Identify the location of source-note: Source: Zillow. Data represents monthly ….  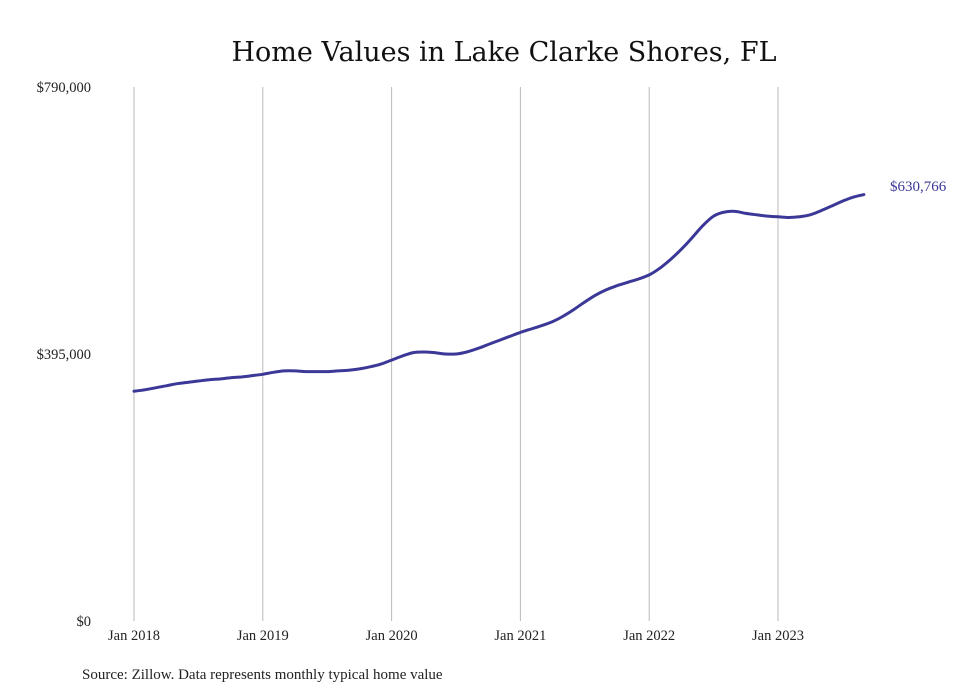
(262, 675).